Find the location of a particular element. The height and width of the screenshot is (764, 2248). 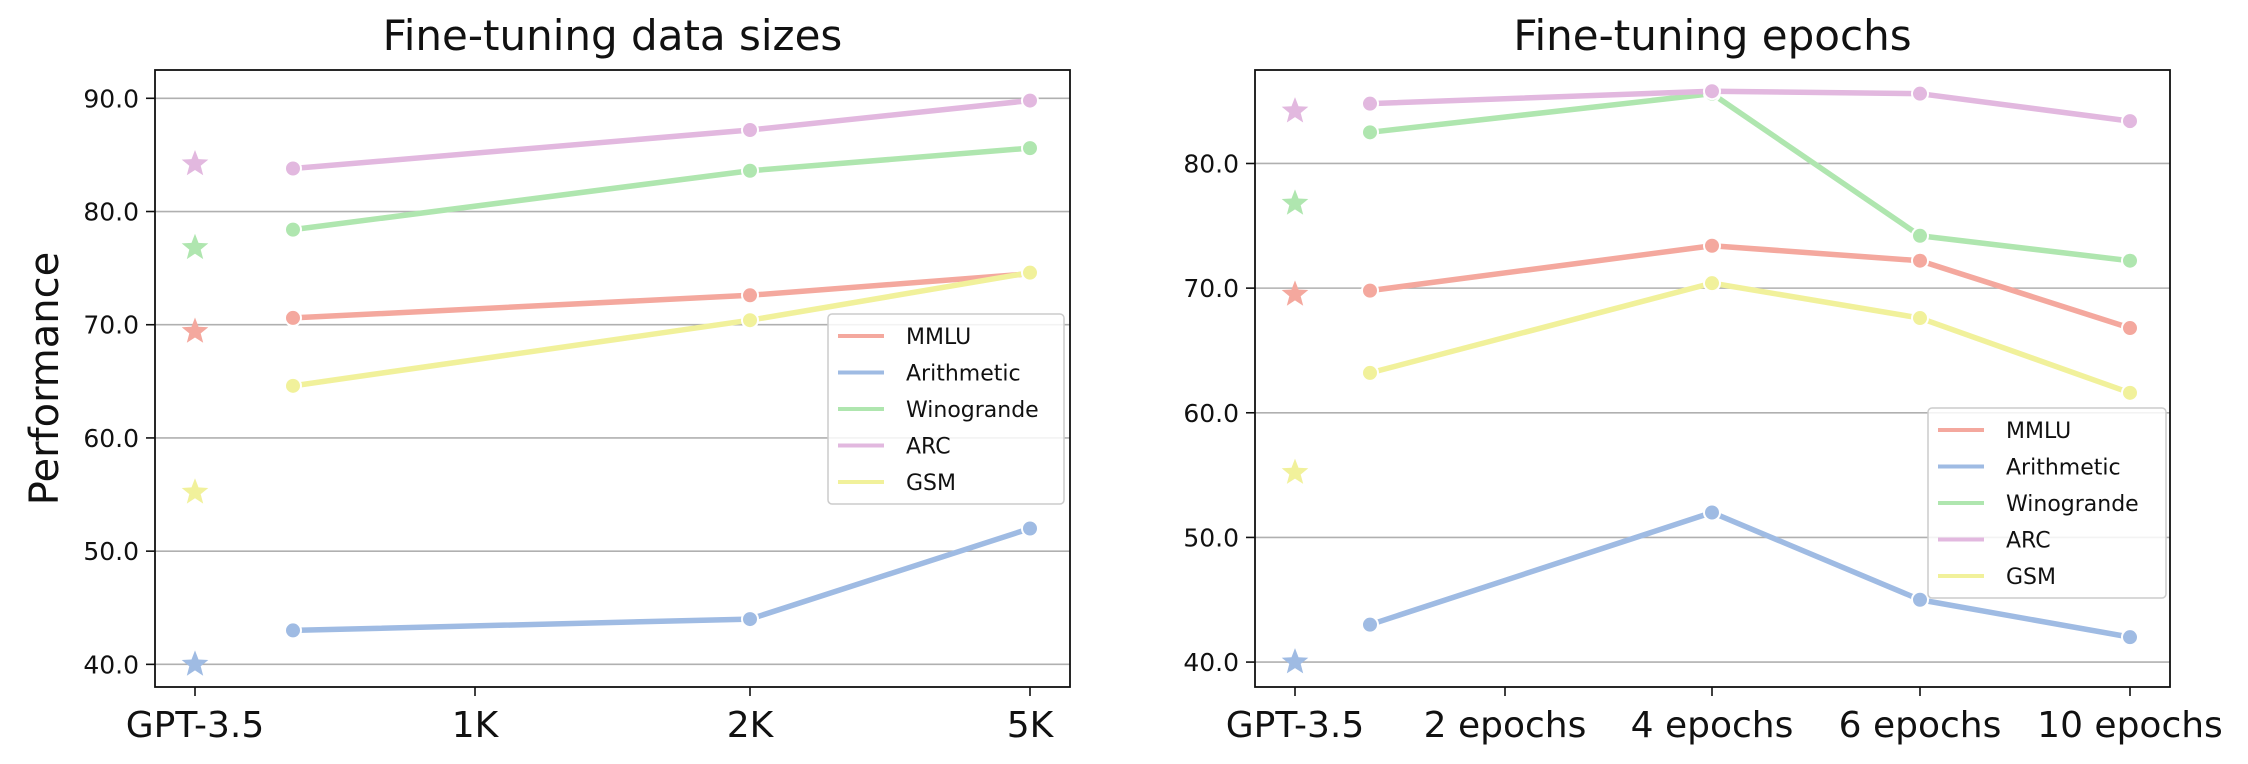

x-tick-label: 2 epochs is located at coordinates (1505, 725).